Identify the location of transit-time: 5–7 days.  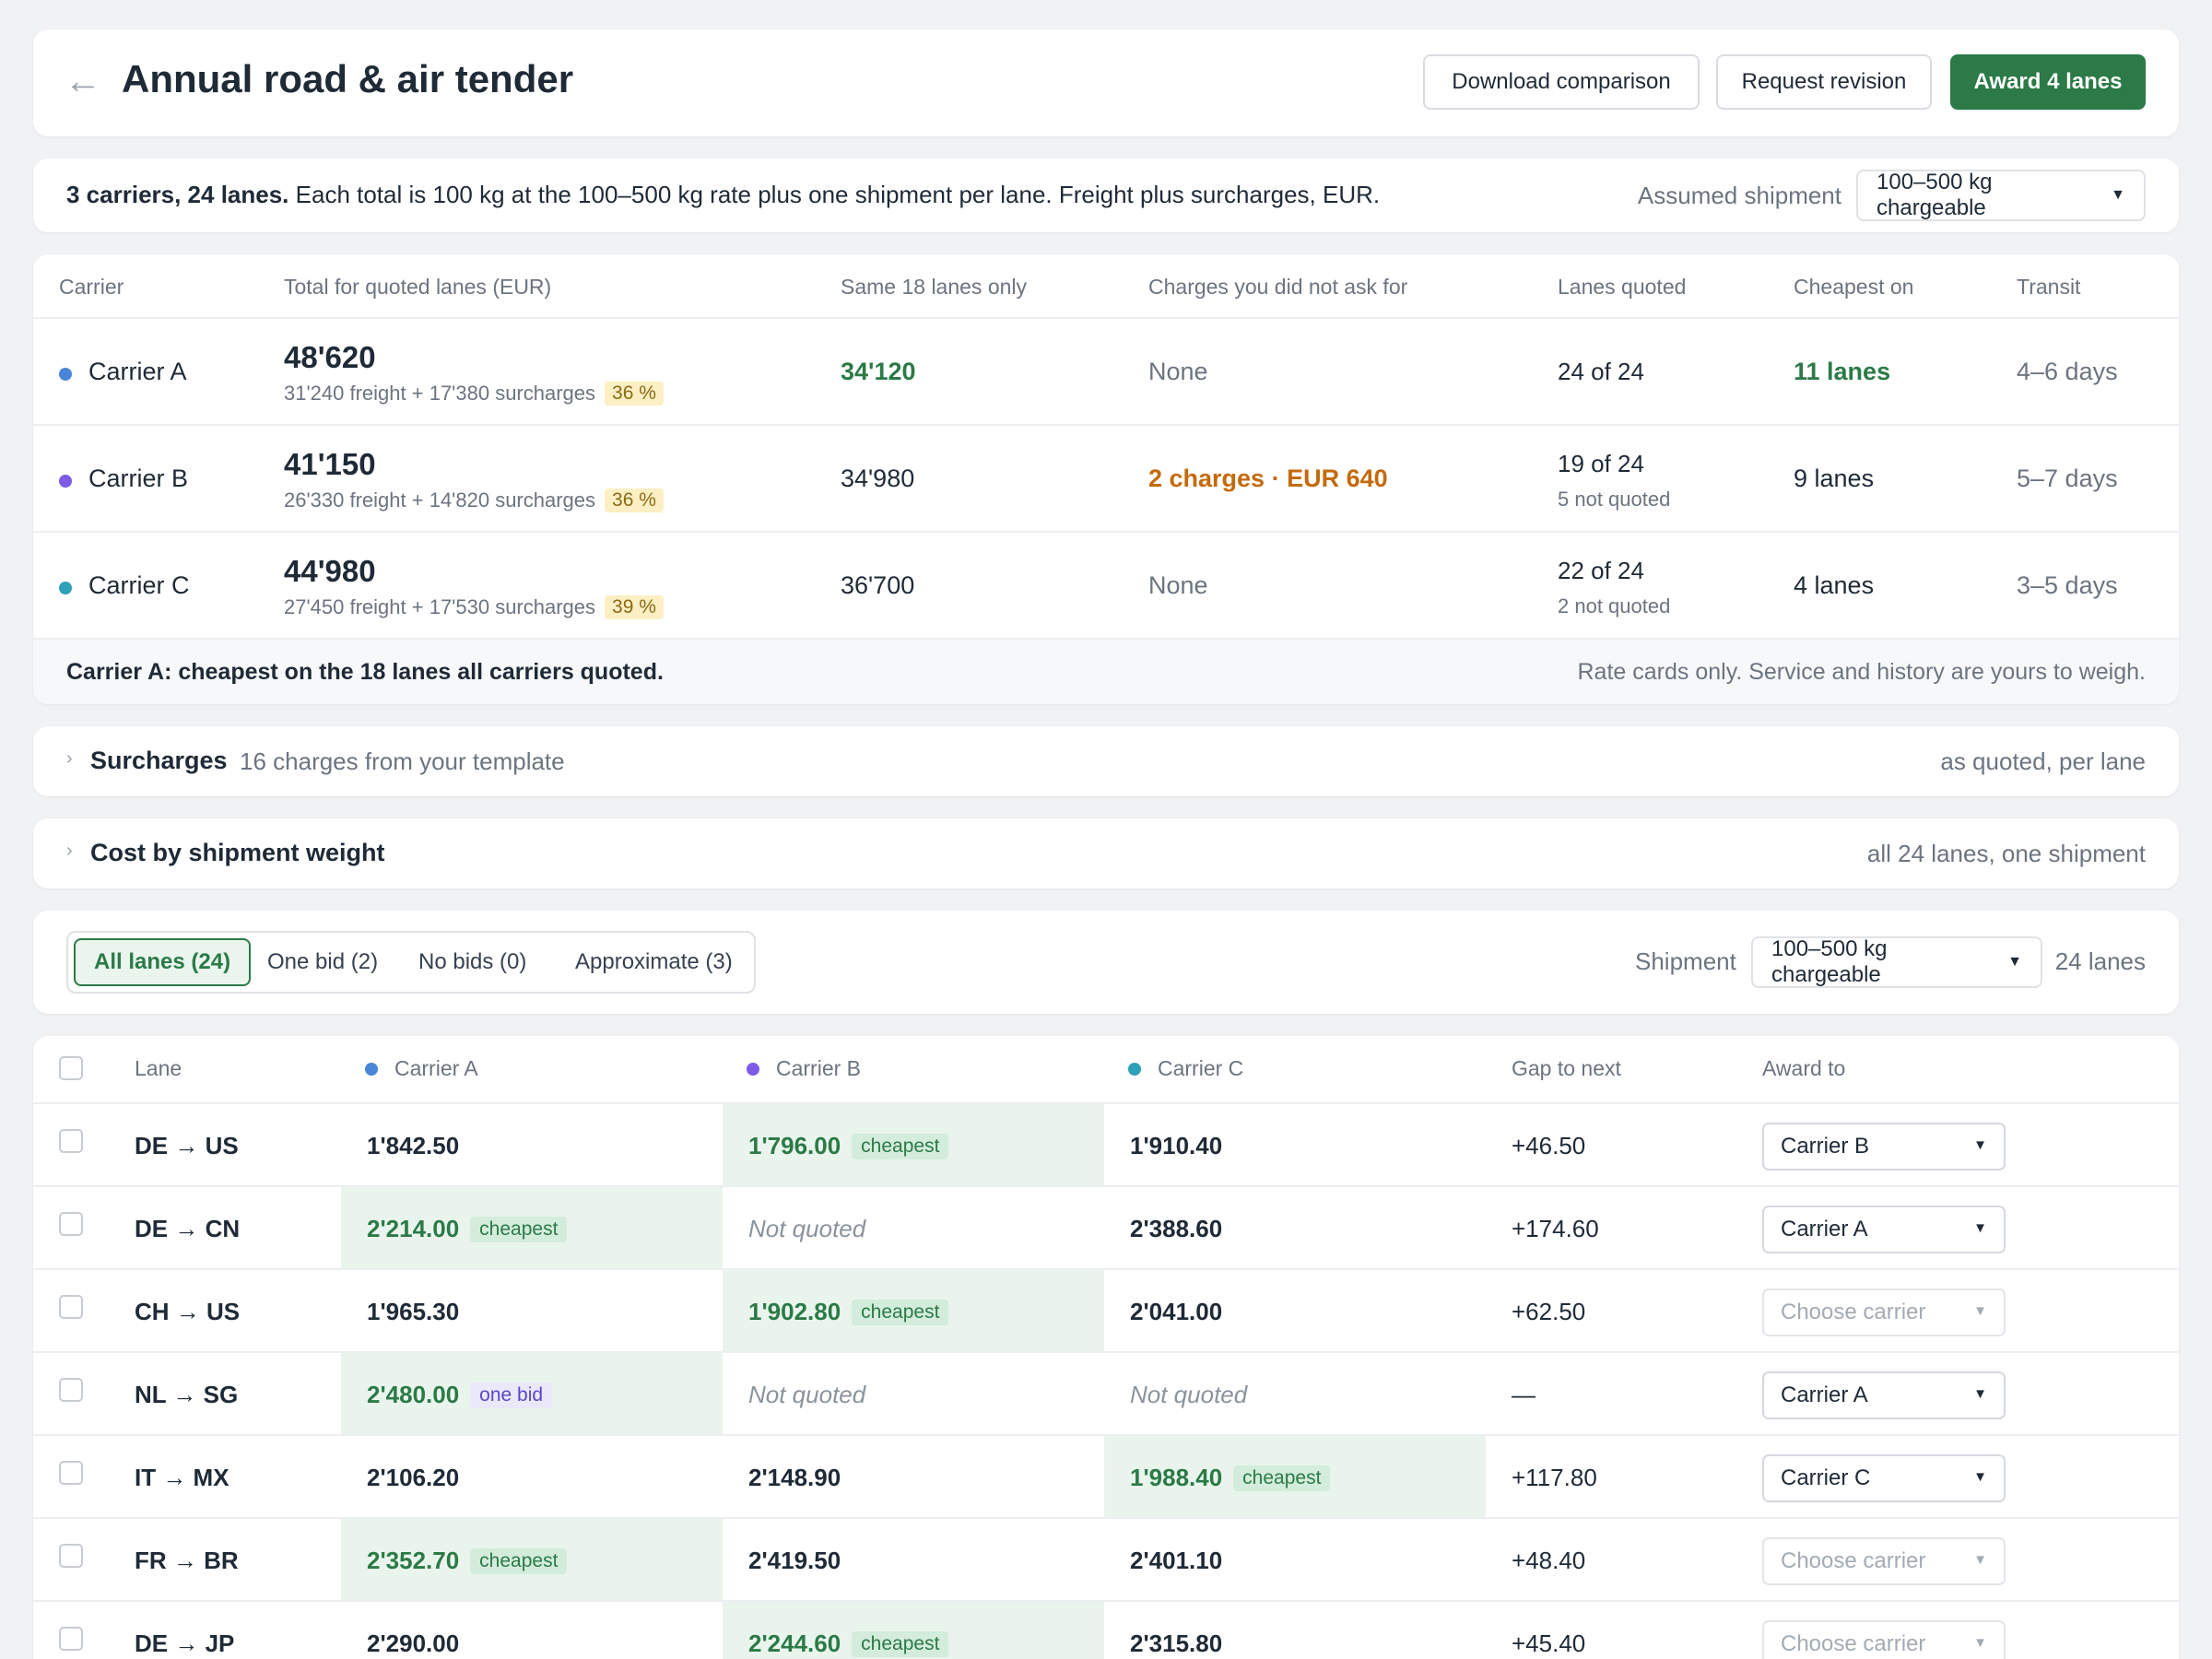
(2067, 478).